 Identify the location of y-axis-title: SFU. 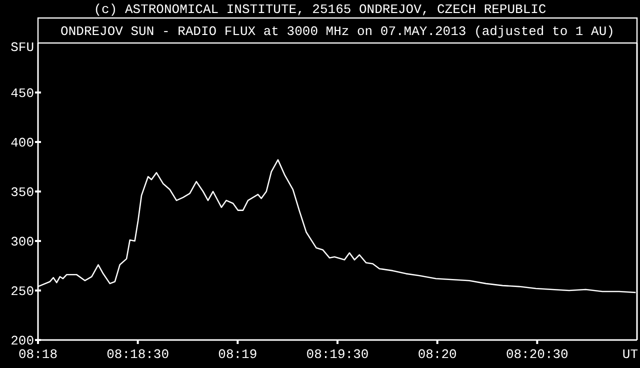
(22, 47).